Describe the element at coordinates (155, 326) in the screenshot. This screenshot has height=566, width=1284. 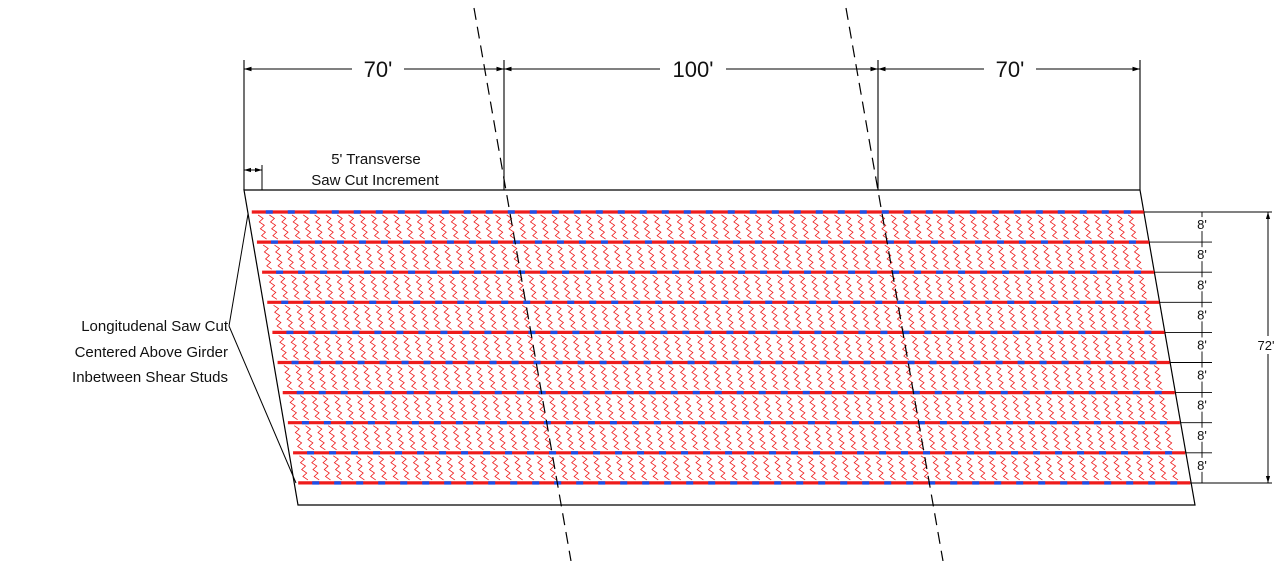
I see `longitudinal-note-line1: Longitudenal Saw Cut` at that location.